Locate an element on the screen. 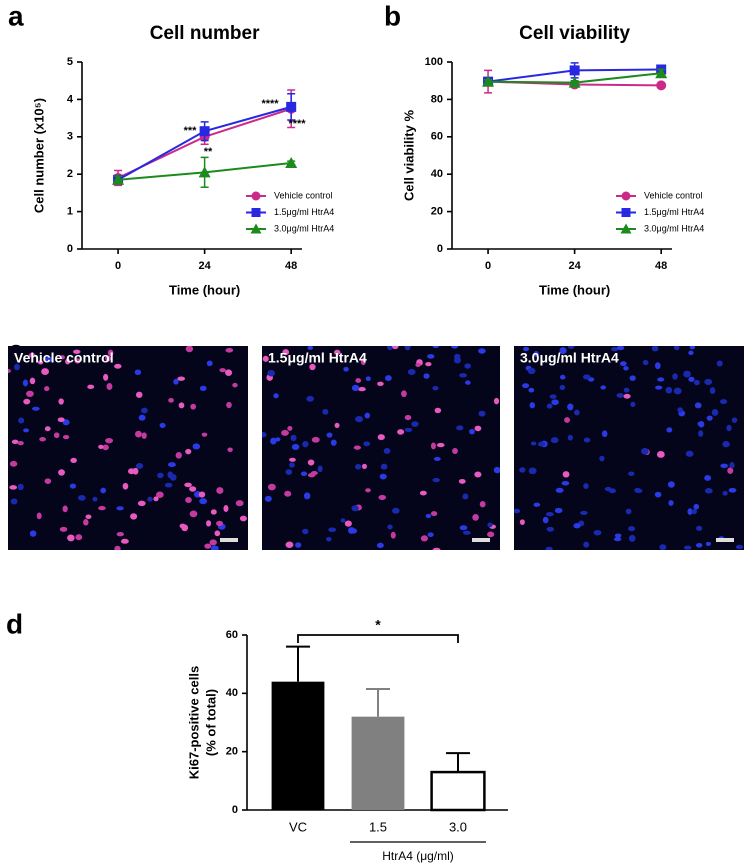 The image size is (748, 866). y-tick-label: 40 is located at coordinates (437, 174).